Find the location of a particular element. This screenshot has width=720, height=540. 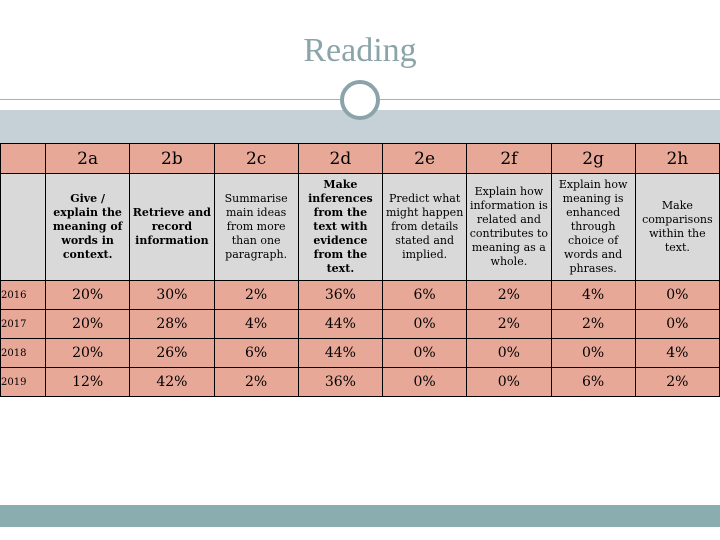

description-cell: Make comparisons within the text. is located at coordinates (677, 227).